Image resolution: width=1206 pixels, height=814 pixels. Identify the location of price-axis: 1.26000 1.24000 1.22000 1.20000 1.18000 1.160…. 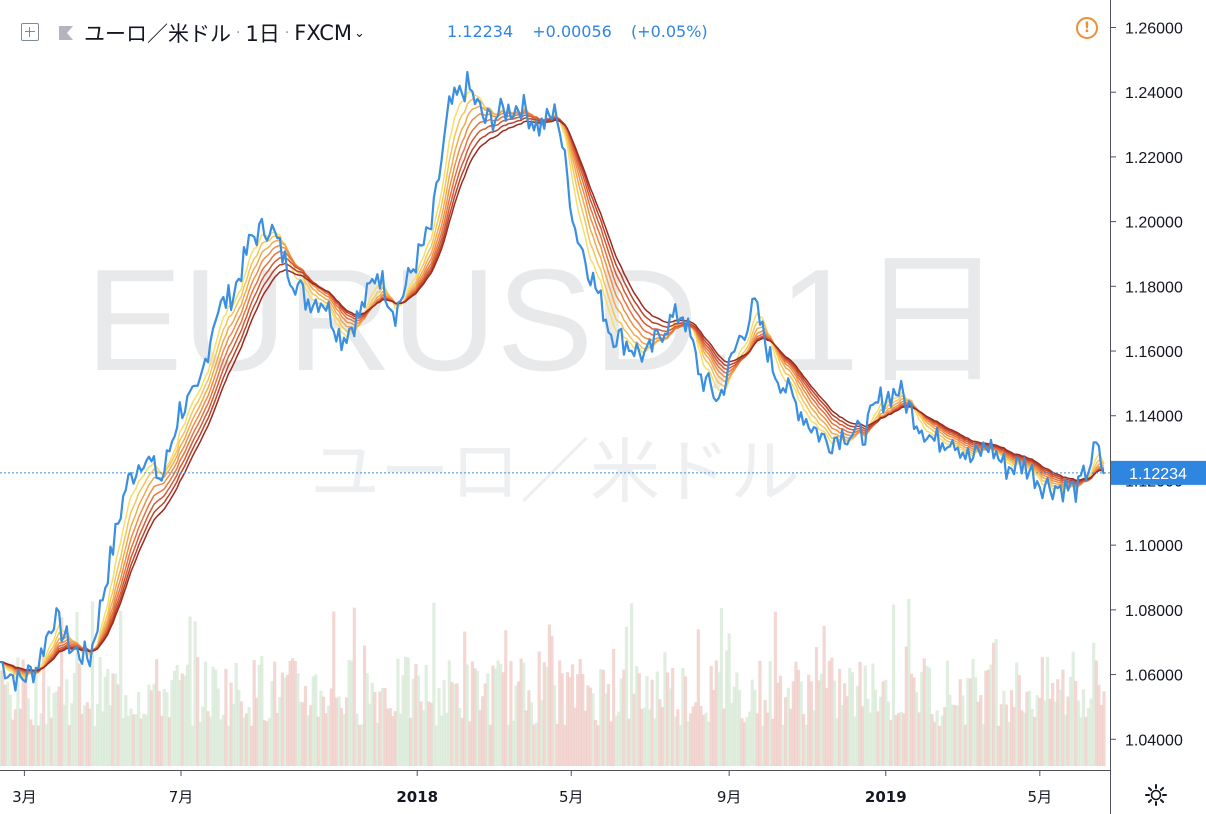
(1146, 385).